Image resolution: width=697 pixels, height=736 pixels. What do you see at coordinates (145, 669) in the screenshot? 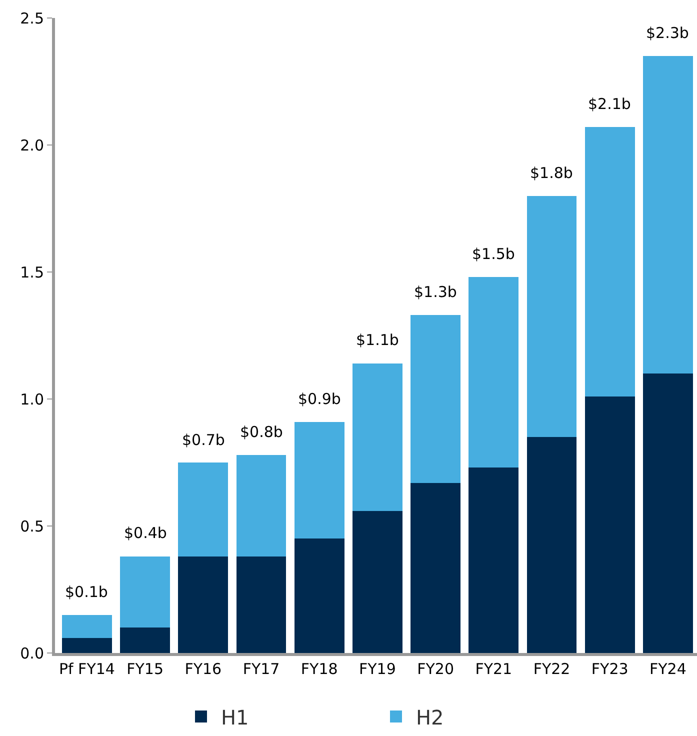
I see `x-tick-label: FY15` at bounding box center [145, 669].